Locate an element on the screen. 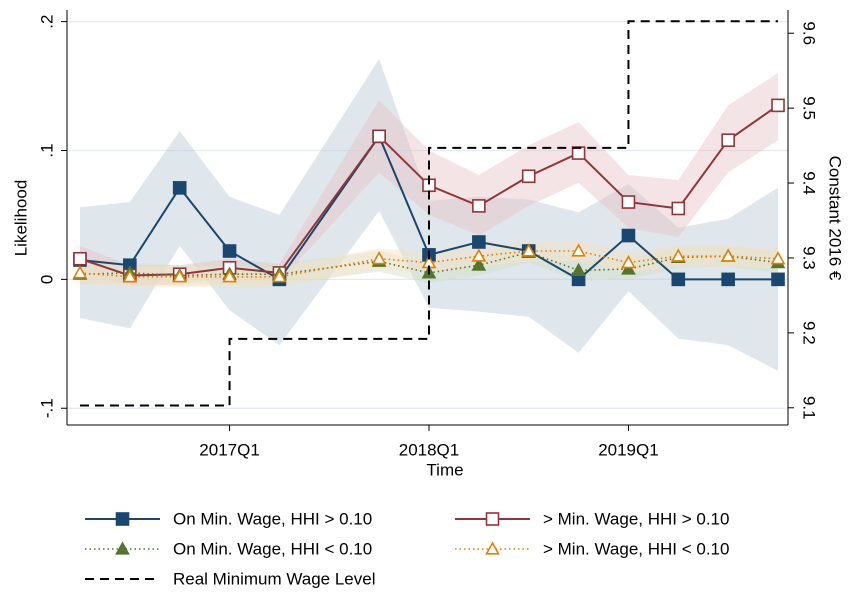 This screenshot has width=852, height=594. y2-tick-label: 9.5 is located at coordinates (809, 108).